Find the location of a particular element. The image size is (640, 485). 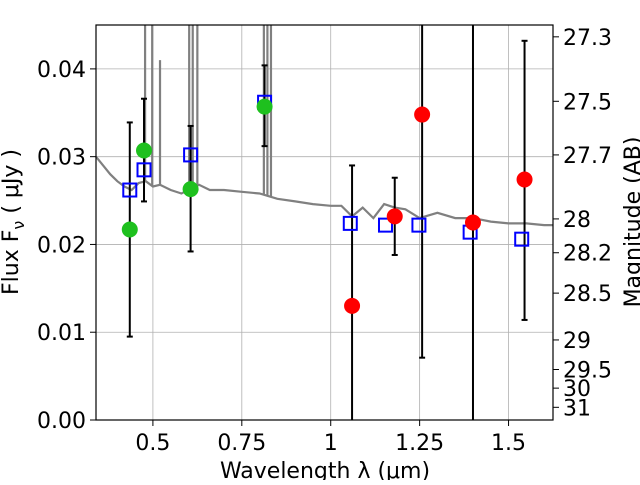

y2-tick-label: 28 is located at coordinates (577, 220).